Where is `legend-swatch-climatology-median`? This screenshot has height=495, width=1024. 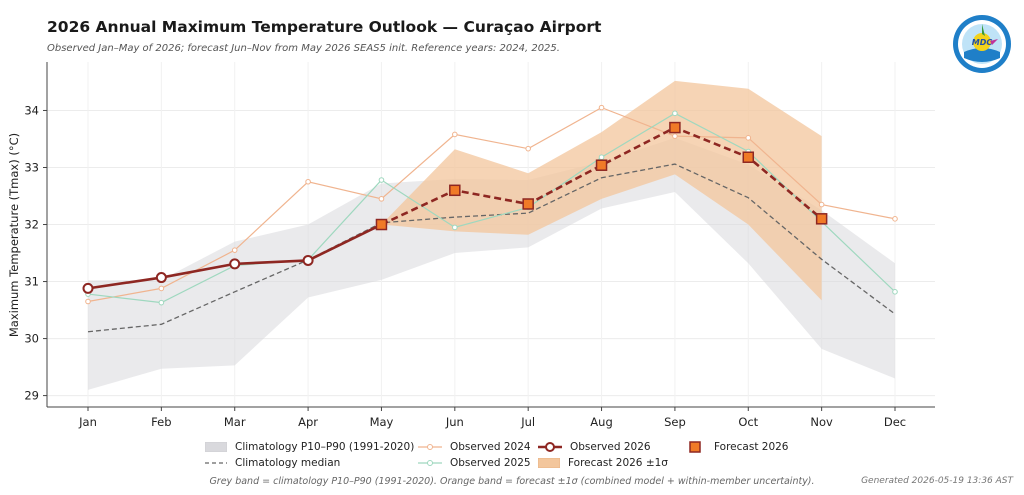 legend-swatch-climatology-median is located at coordinates (216, 463).